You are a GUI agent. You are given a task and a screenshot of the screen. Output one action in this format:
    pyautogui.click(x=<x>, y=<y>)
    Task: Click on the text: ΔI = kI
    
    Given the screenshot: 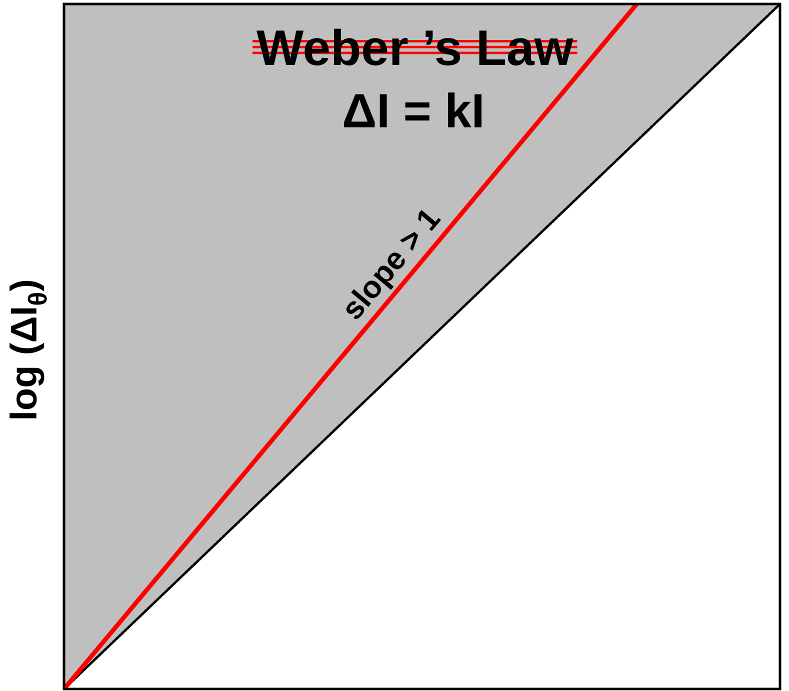 What is the action you would take?
    pyautogui.click(x=413, y=110)
    